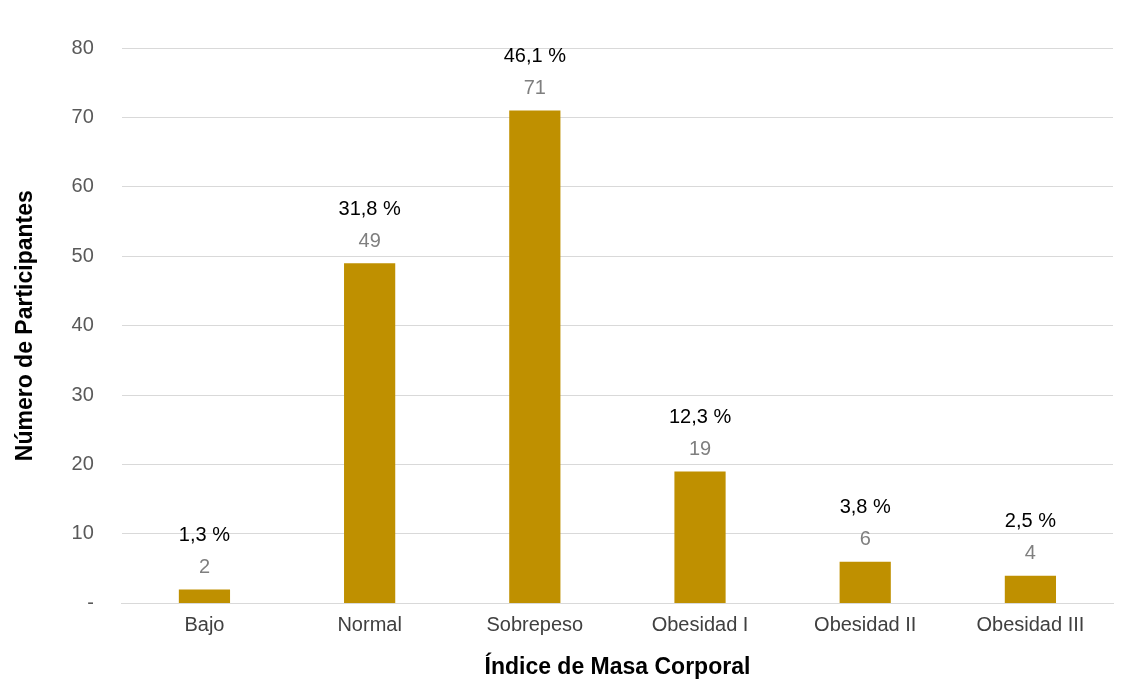 This screenshot has height=693, width=1126. What do you see at coordinates (82, 115) in the screenshot?
I see `y-tick-label: 70` at bounding box center [82, 115].